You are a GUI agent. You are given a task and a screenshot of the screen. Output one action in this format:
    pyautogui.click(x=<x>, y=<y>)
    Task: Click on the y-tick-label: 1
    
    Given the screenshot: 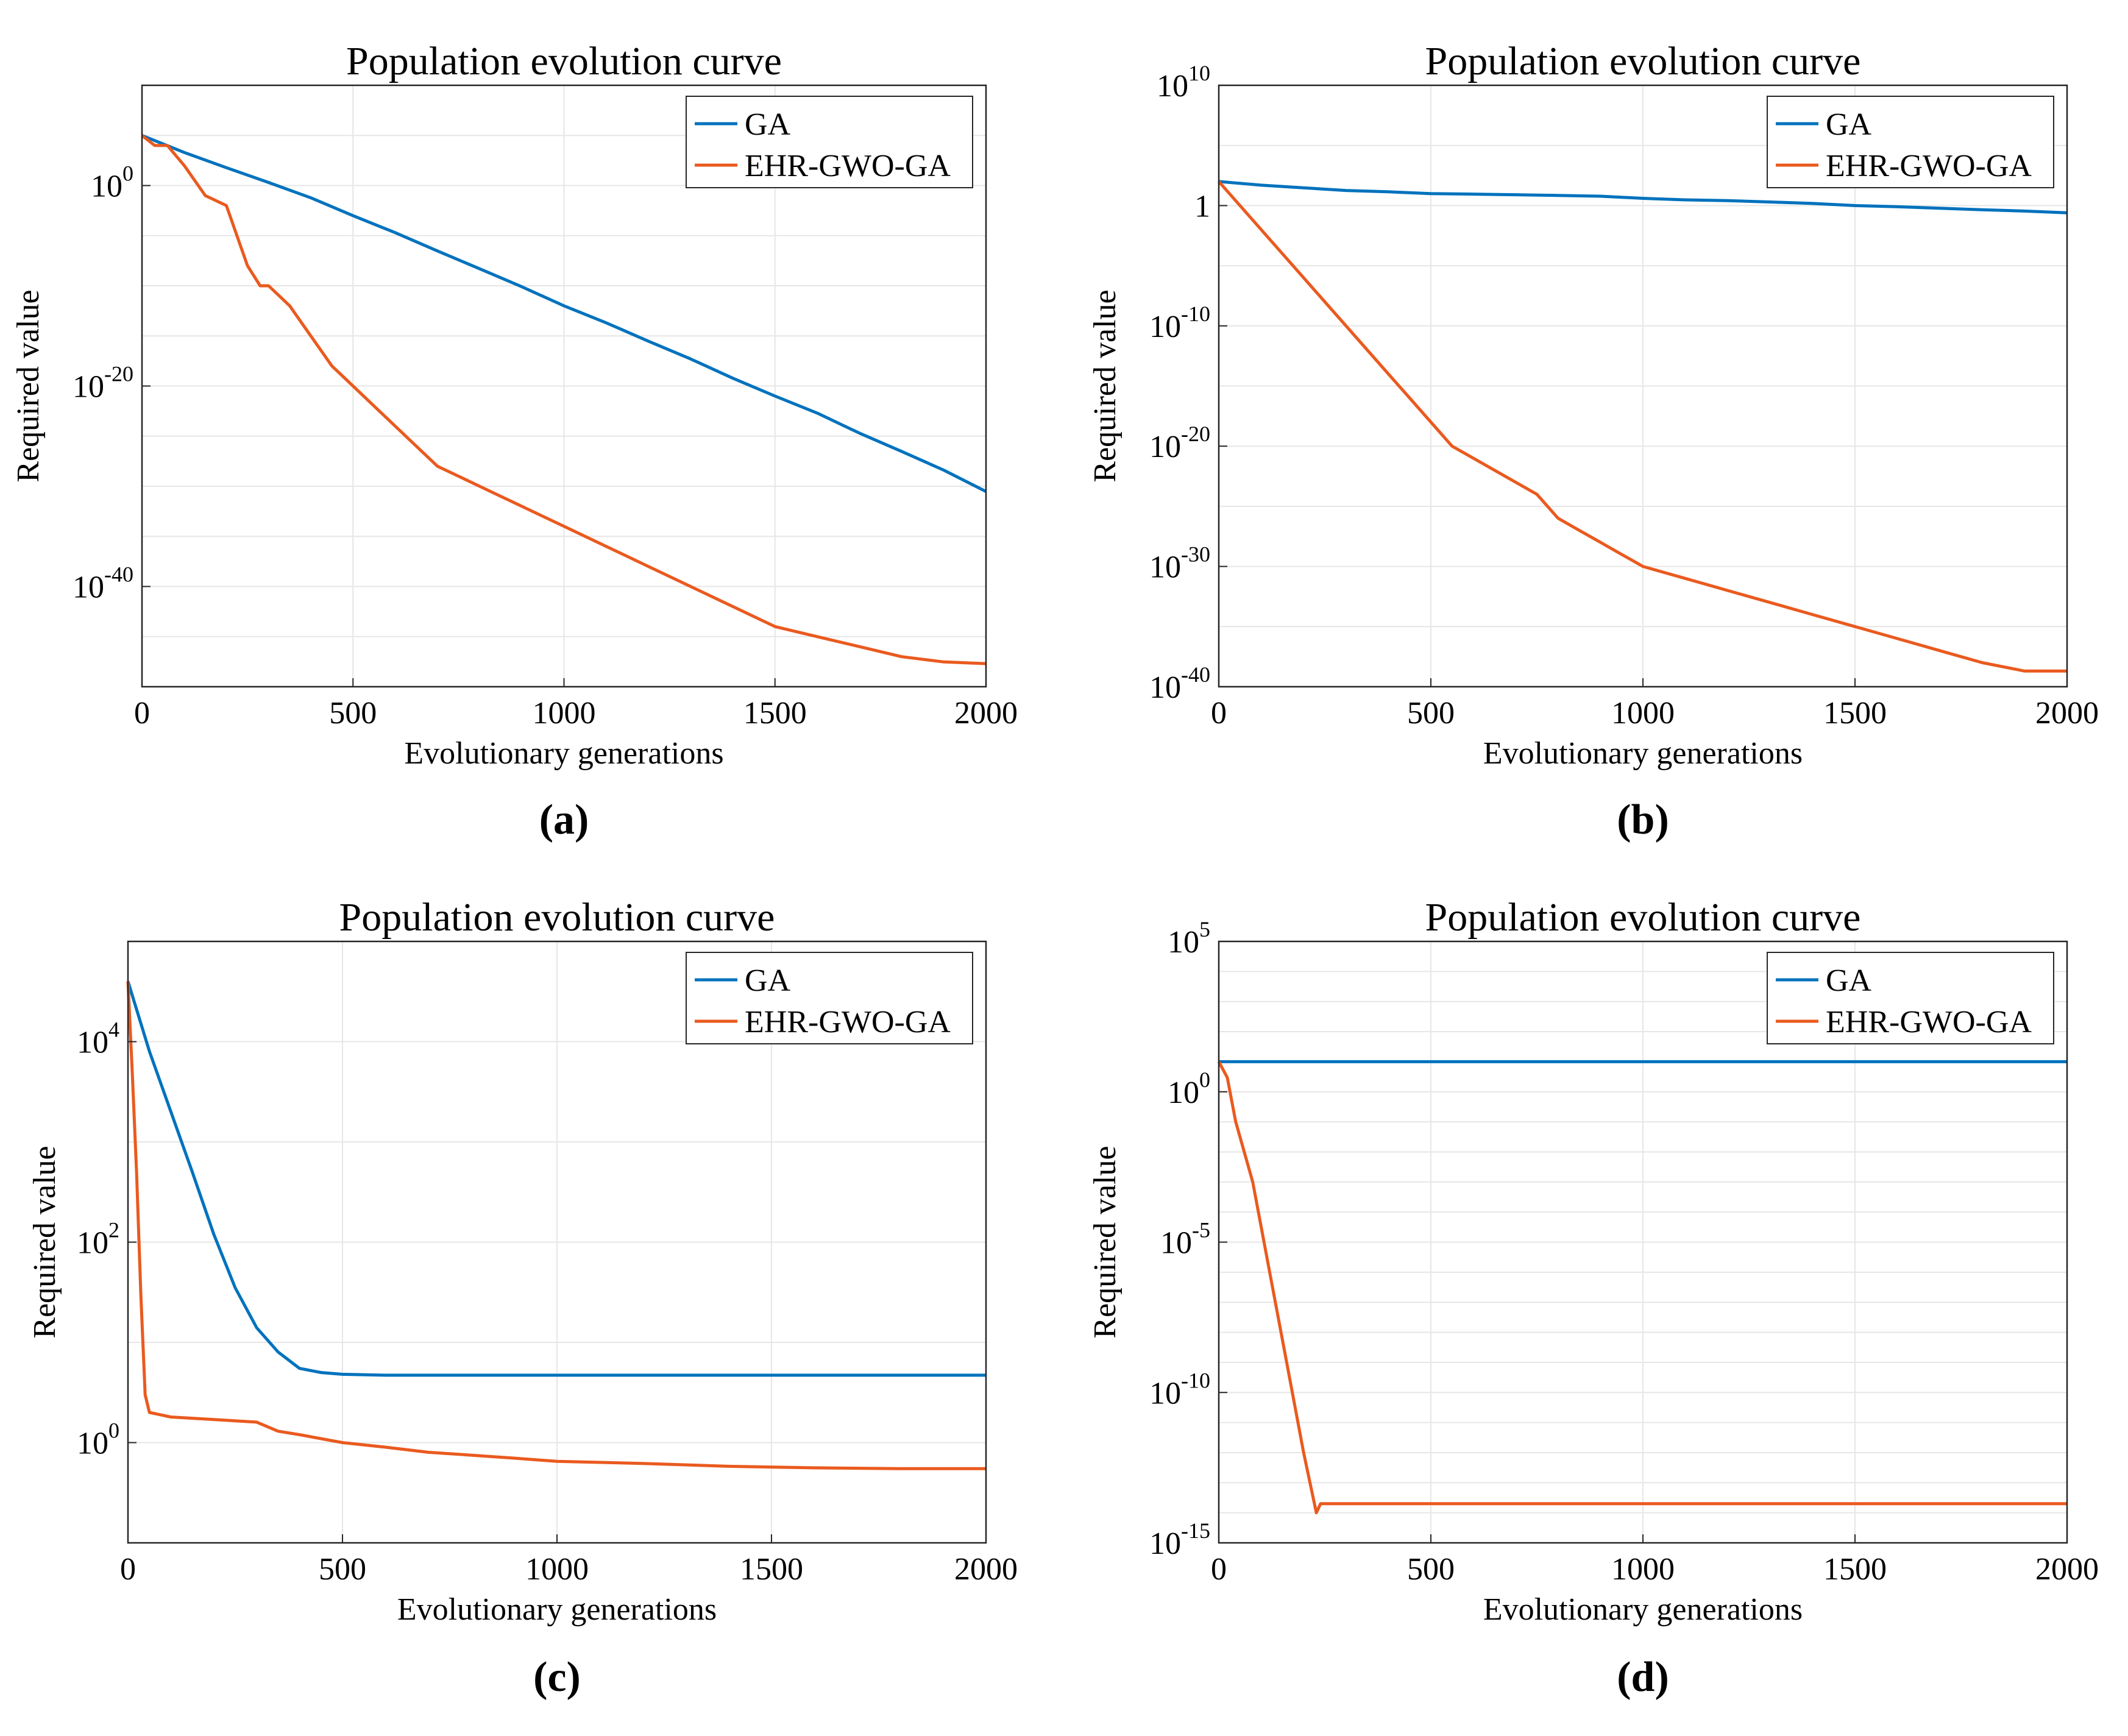 What is the action you would take?
    pyautogui.click(x=1202, y=206)
    